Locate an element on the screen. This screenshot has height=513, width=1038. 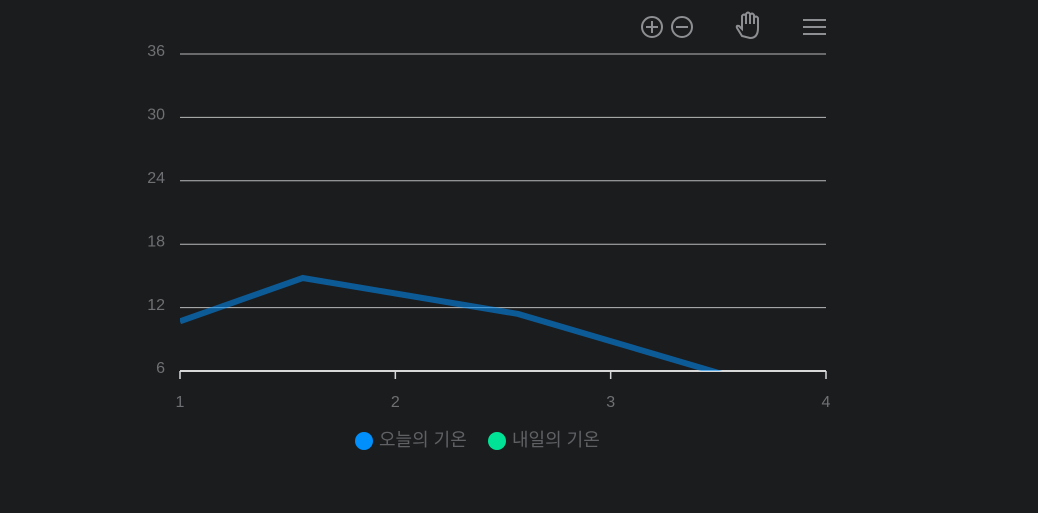
zoom-in is located at coordinates (652, 27).